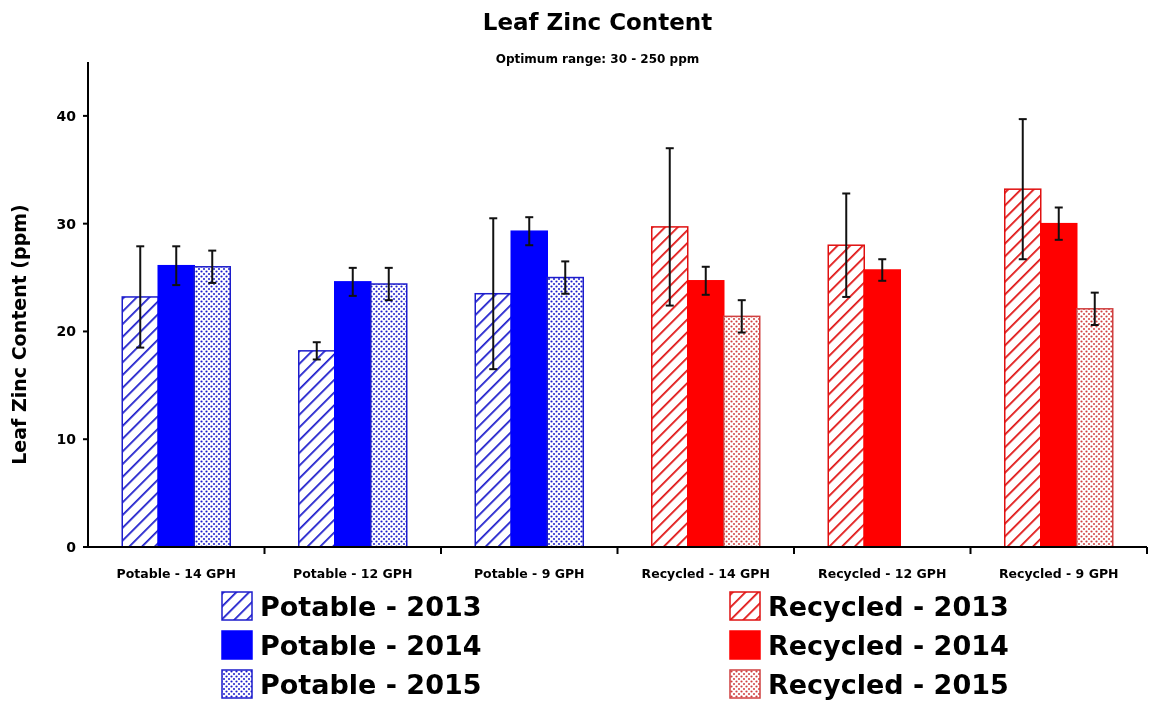 This screenshot has height=711, width=1155. What do you see at coordinates (888, 606) in the screenshot?
I see `legend-label: Recycled - 2013` at bounding box center [888, 606].